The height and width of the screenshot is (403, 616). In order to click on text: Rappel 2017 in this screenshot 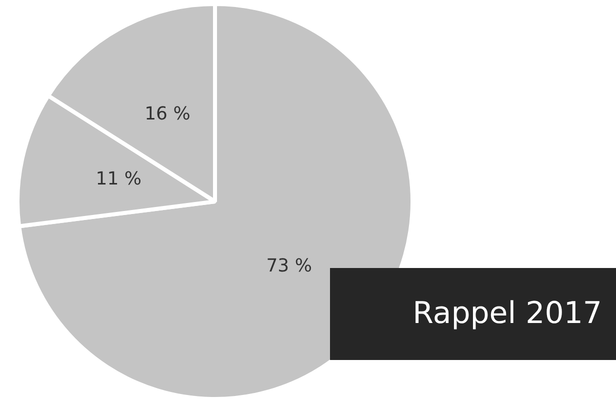, I will do `click(473, 314)`.